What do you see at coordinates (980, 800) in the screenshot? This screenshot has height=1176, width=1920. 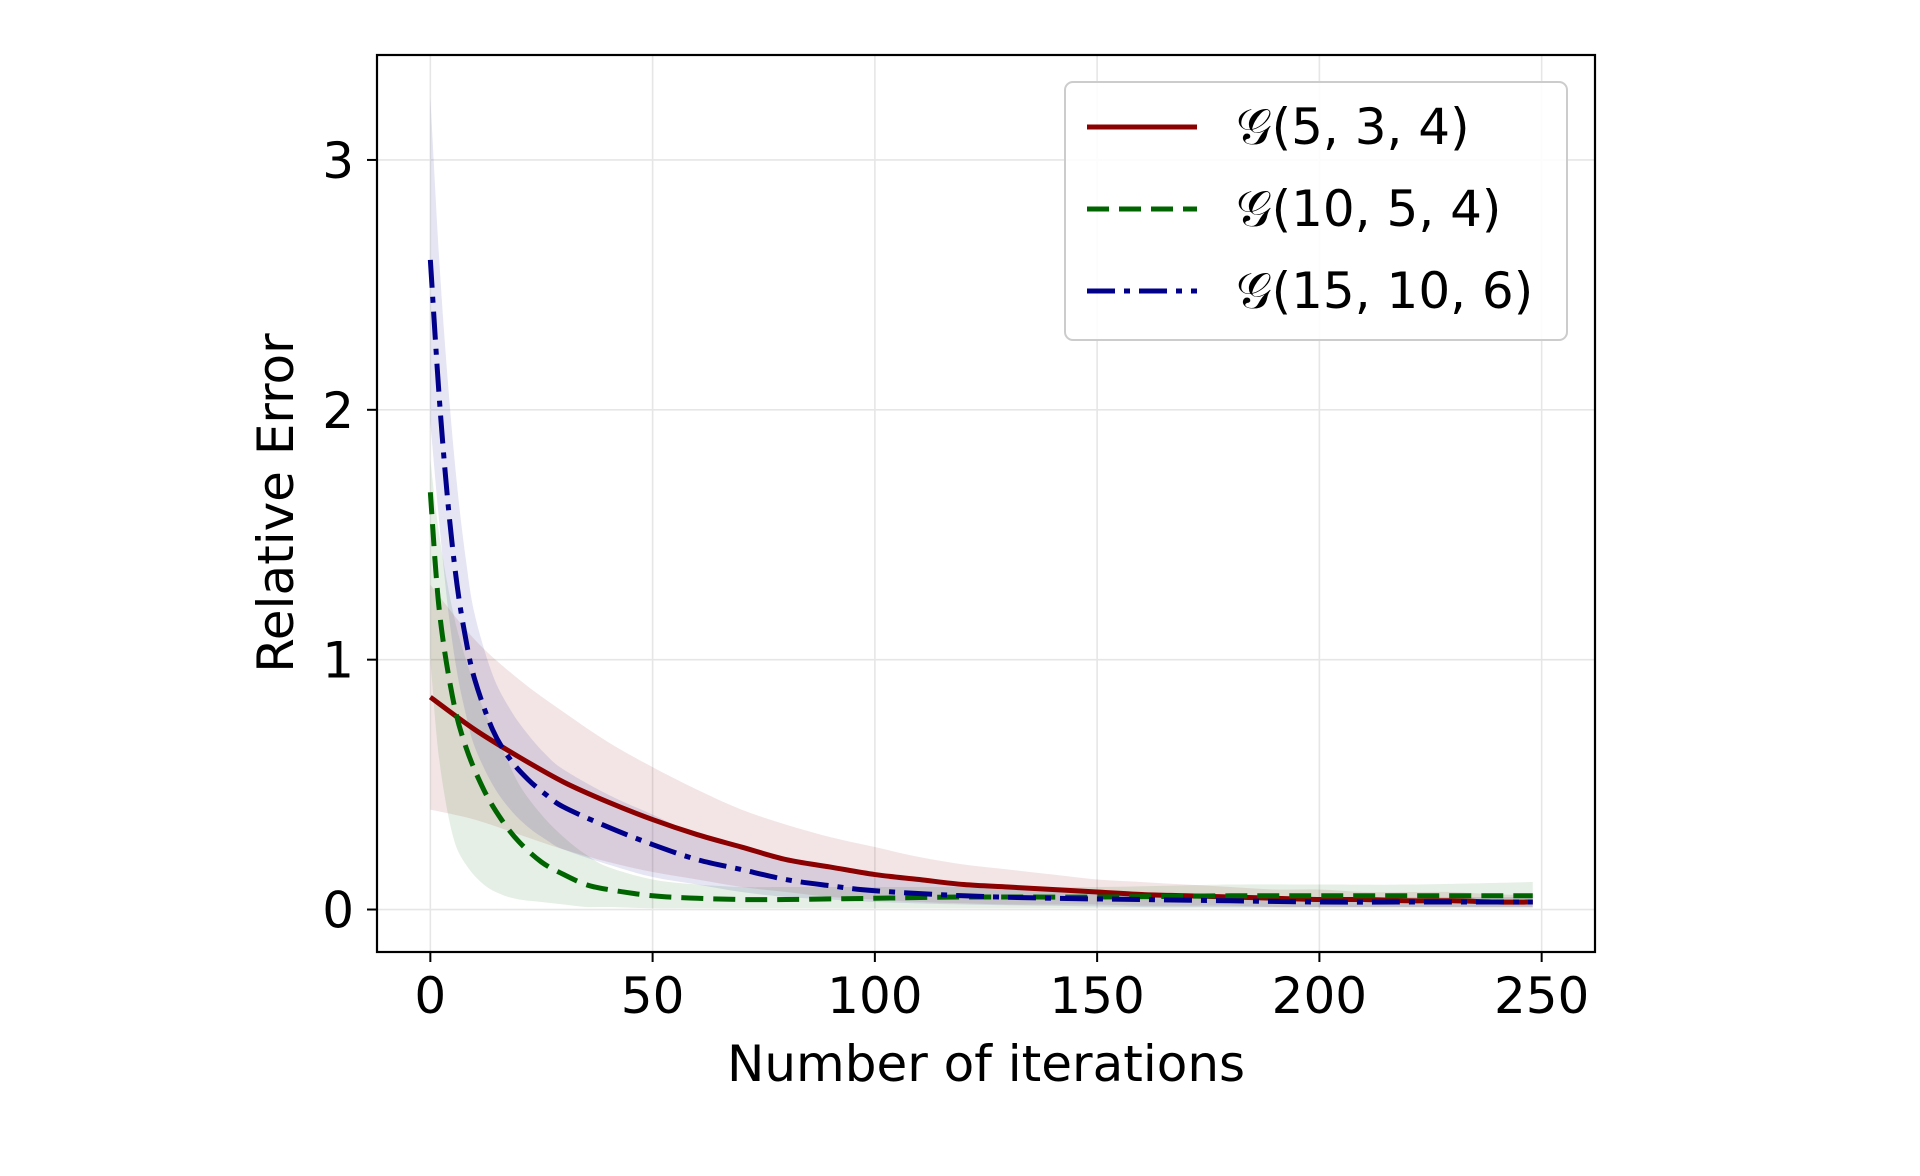 I see `series-1-line` at bounding box center [980, 800].